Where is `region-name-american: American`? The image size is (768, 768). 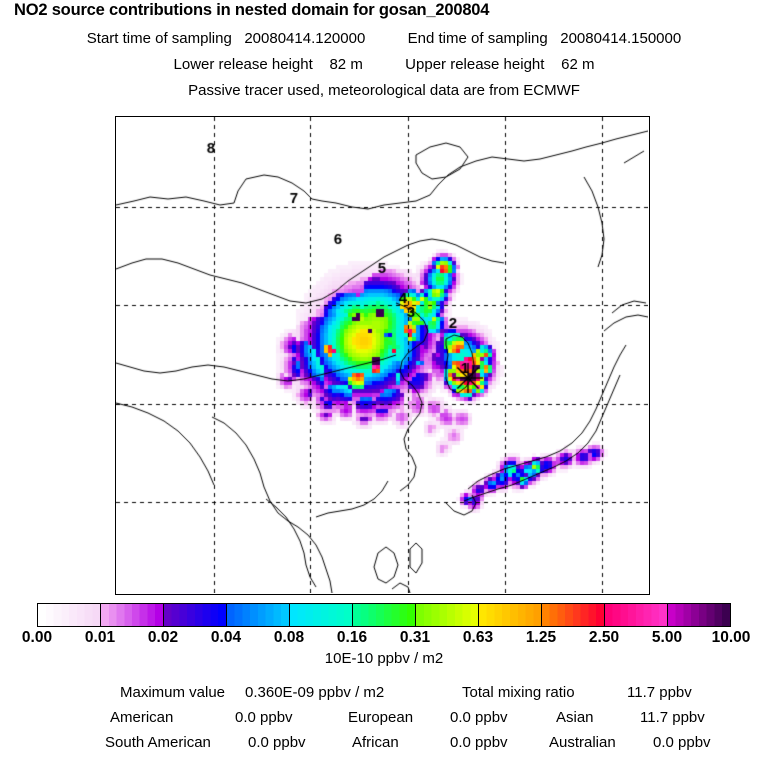 region-name-american: American is located at coordinates (142, 717).